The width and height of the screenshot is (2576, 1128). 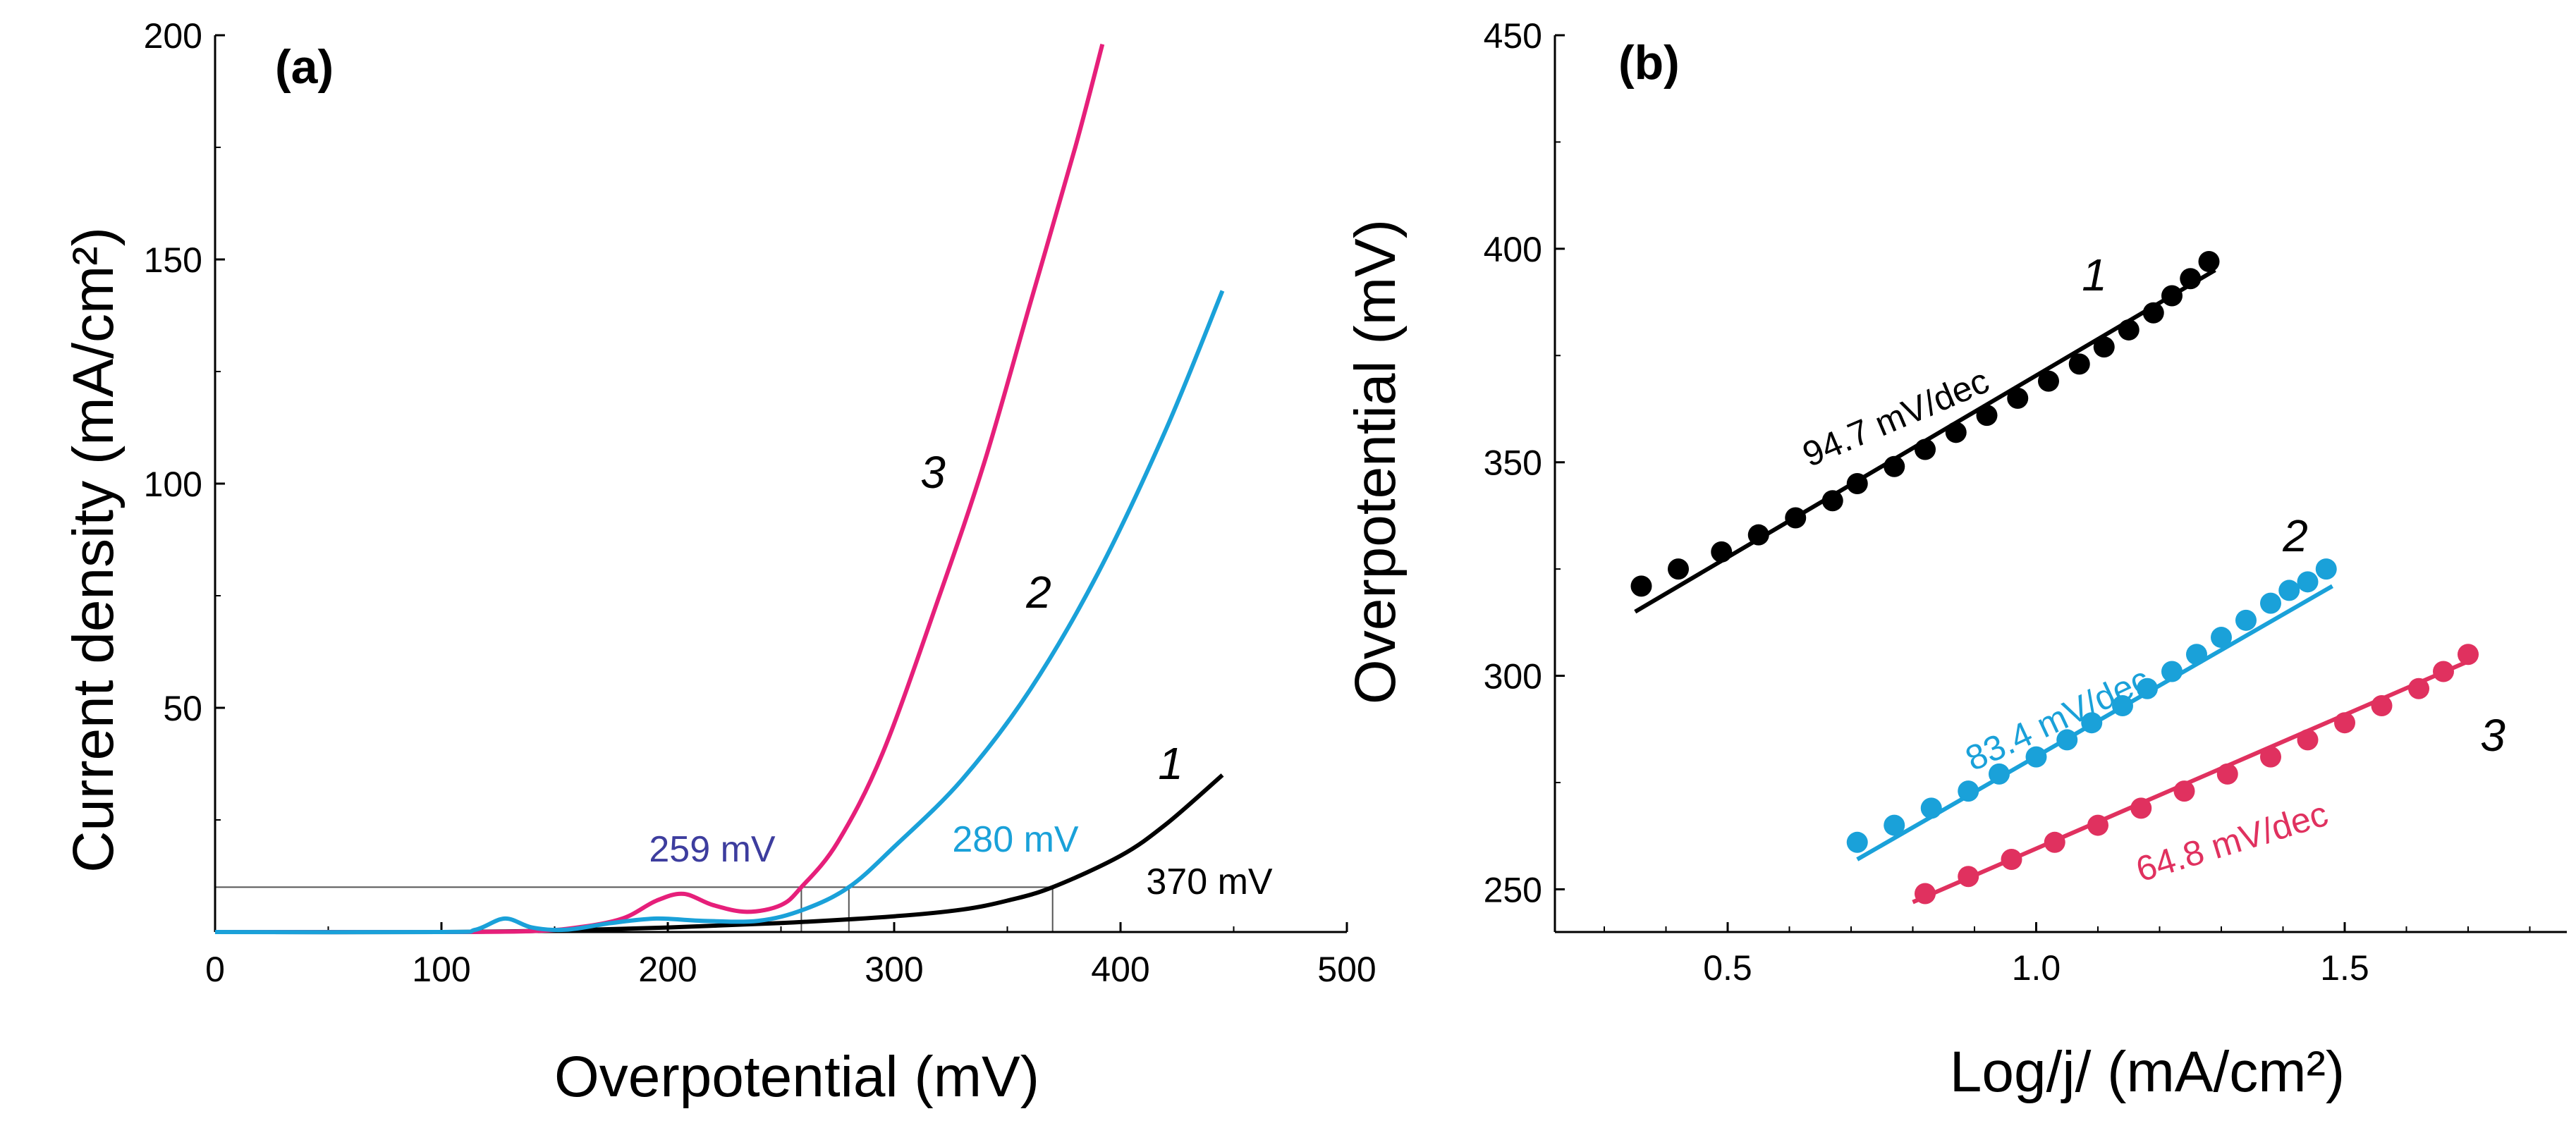 I want to click on b-y-tick-label: 350, so click(x=1513, y=463).